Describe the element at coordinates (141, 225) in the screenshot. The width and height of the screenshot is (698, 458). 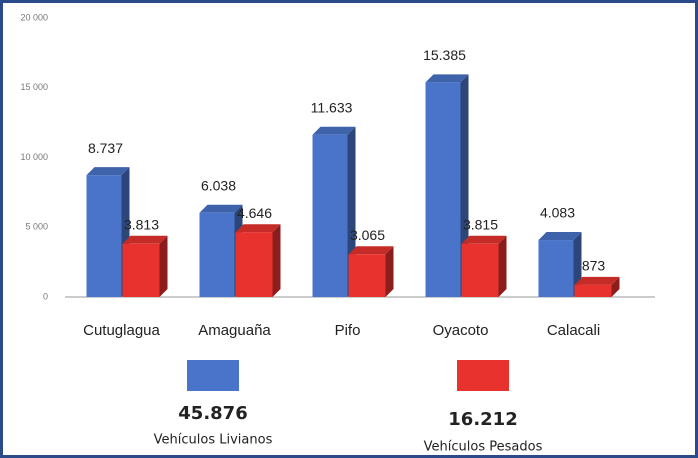
I see `data-label: 3.813` at that location.